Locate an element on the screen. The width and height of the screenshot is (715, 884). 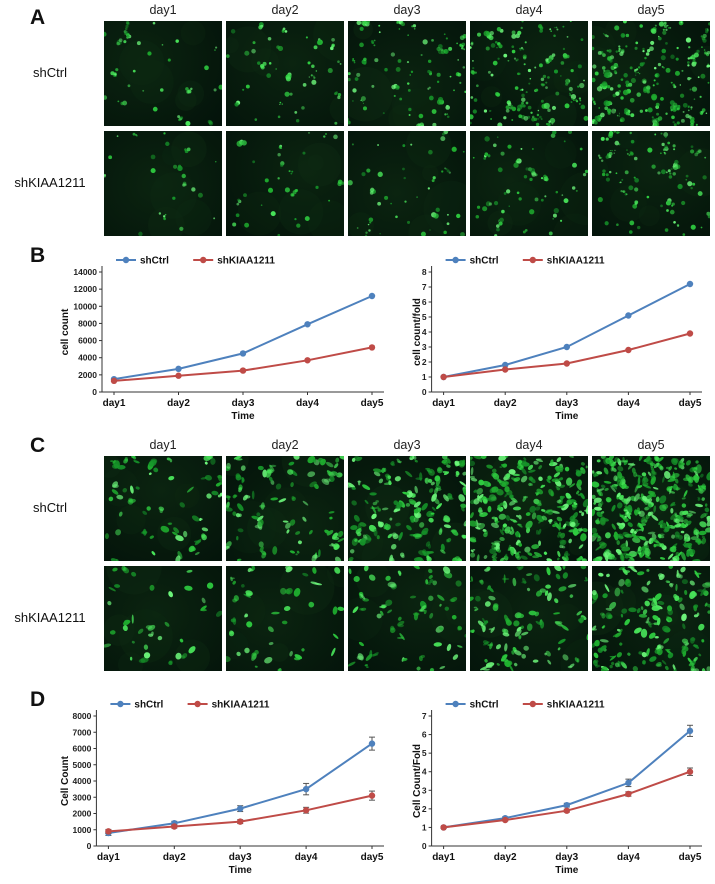
svg-text: 12000 is located at coordinates (85, 289).